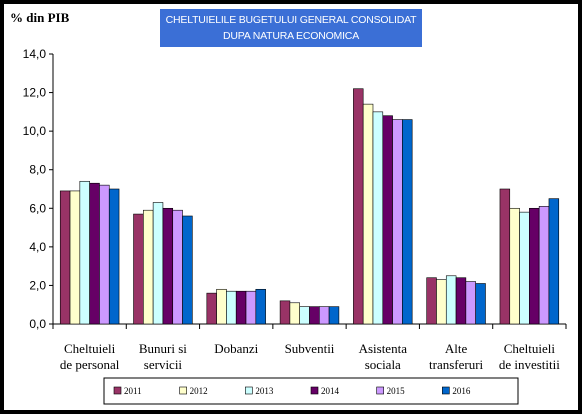  Describe the element at coordinates (236, 348) in the screenshot. I see `category-label: Dobanzi` at that location.